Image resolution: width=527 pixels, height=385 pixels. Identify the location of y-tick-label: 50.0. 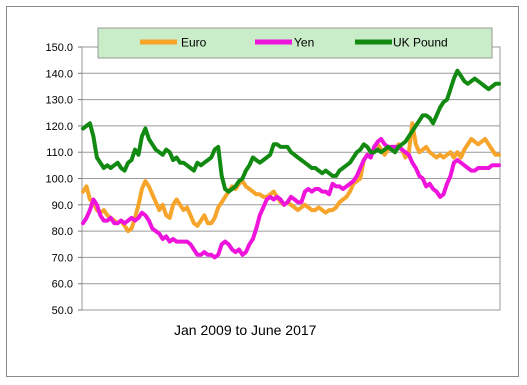
(62, 311).